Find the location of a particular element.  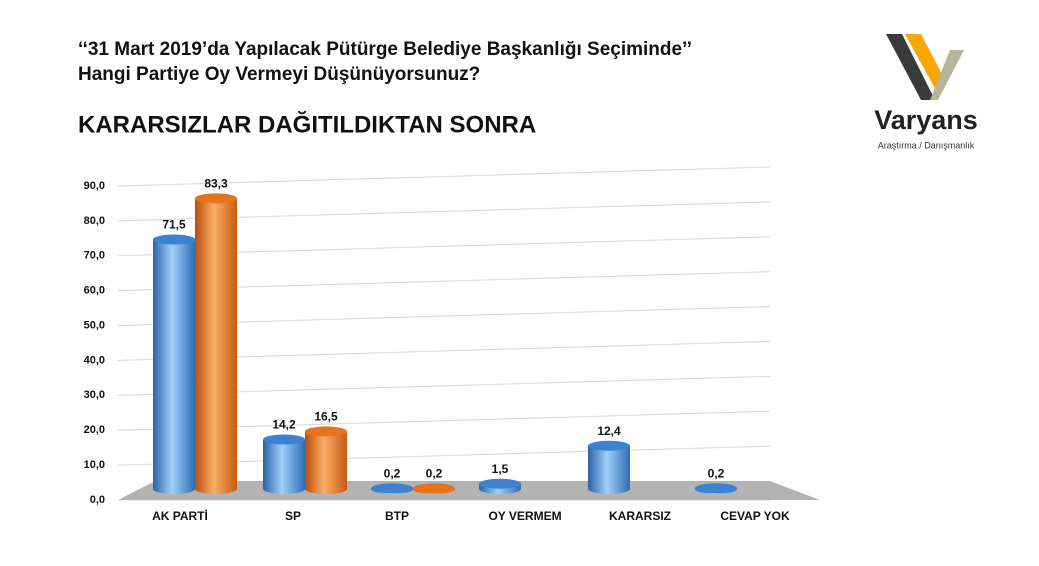

value-label: 83,3 is located at coordinates (216, 184).